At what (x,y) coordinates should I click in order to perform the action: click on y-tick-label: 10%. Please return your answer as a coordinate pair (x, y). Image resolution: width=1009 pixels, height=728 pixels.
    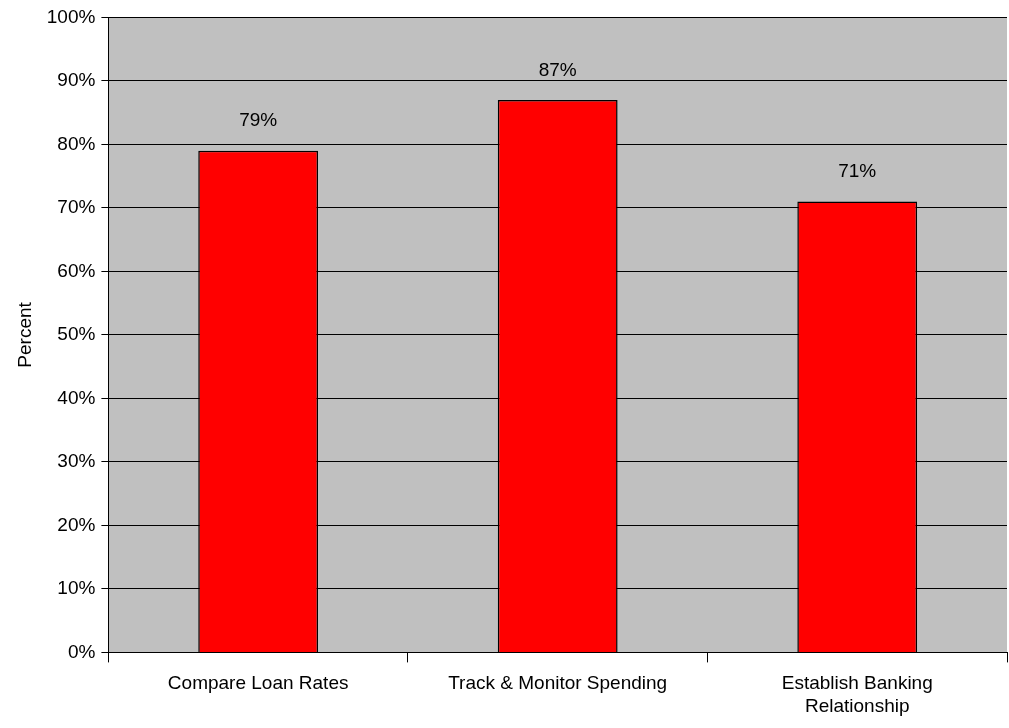
    Looking at the image, I should click on (76, 588).